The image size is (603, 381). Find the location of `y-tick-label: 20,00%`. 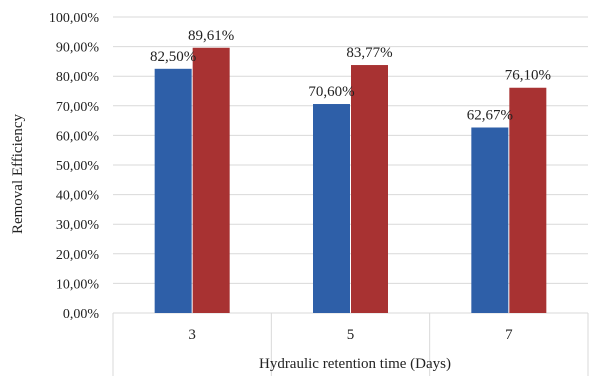

y-tick-label: 20,00% is located at coordinates (78, 255).